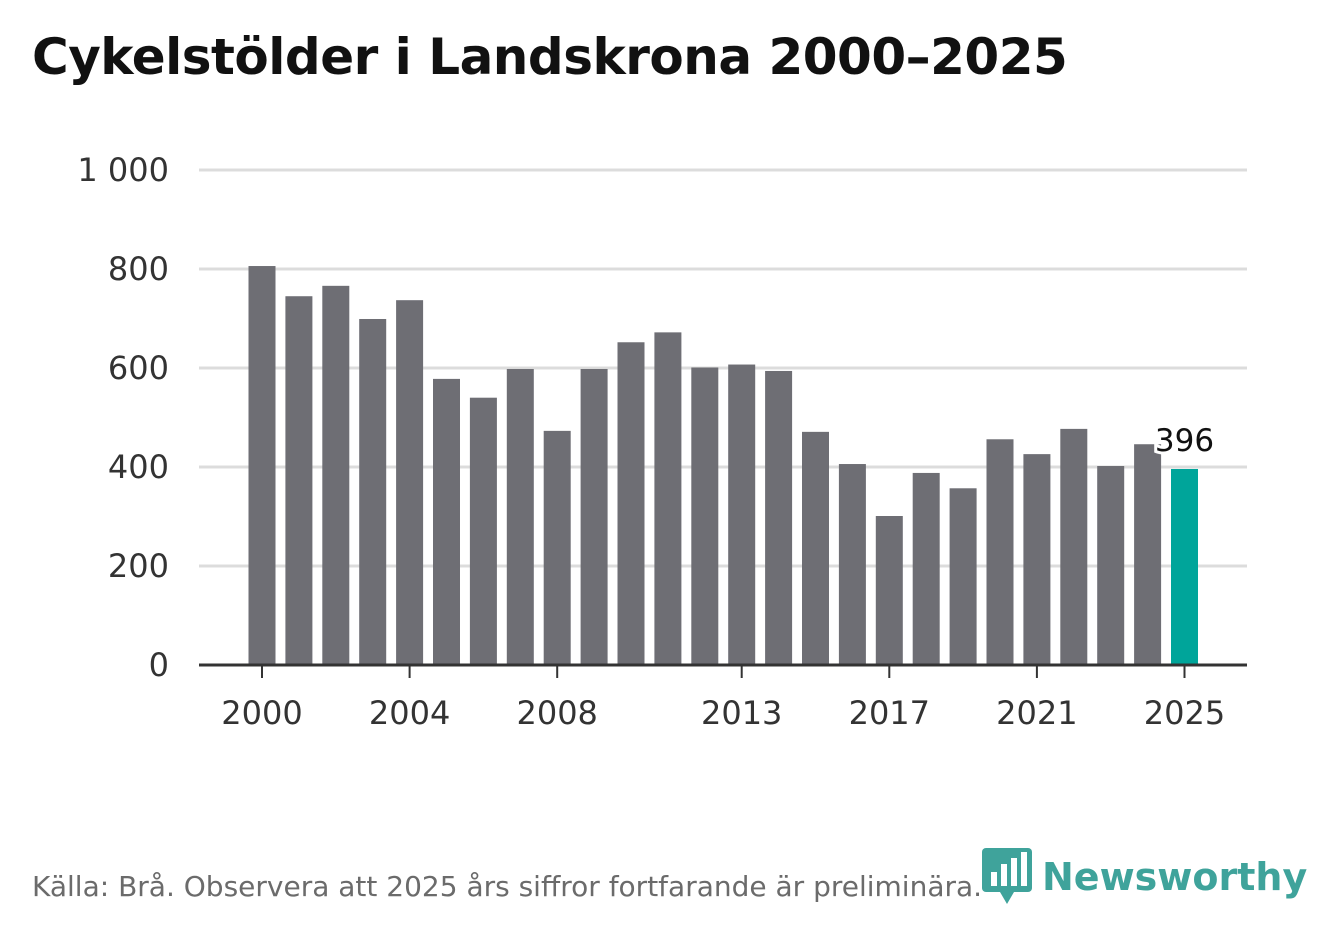 The height and width of the screenshot is (939, 1322). Describe the element at coordinates (1000, 552) in the screenshot. I see `bar-2020` at that location.